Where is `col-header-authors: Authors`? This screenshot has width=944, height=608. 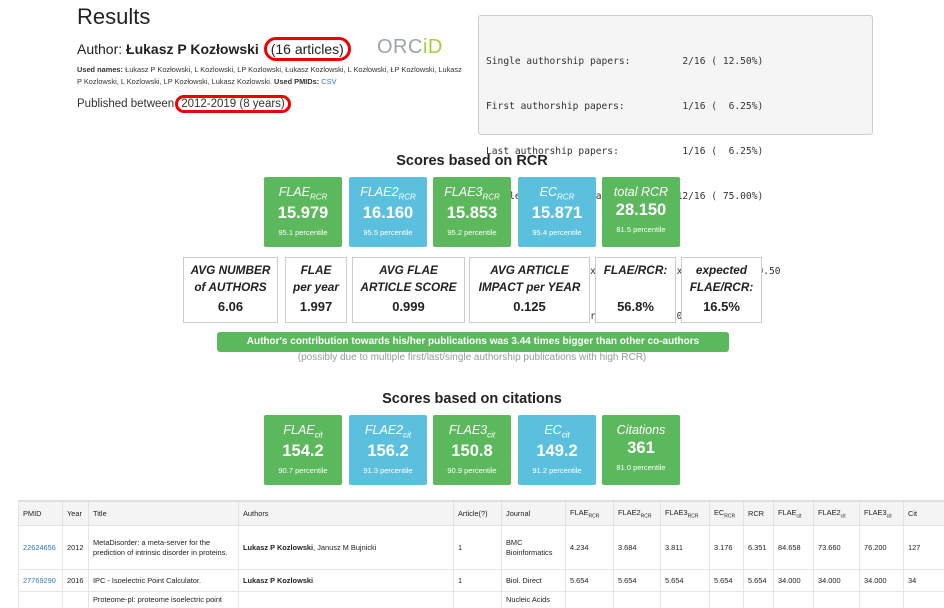
col-header-authors: Authors is located at coordinates (346, 513).